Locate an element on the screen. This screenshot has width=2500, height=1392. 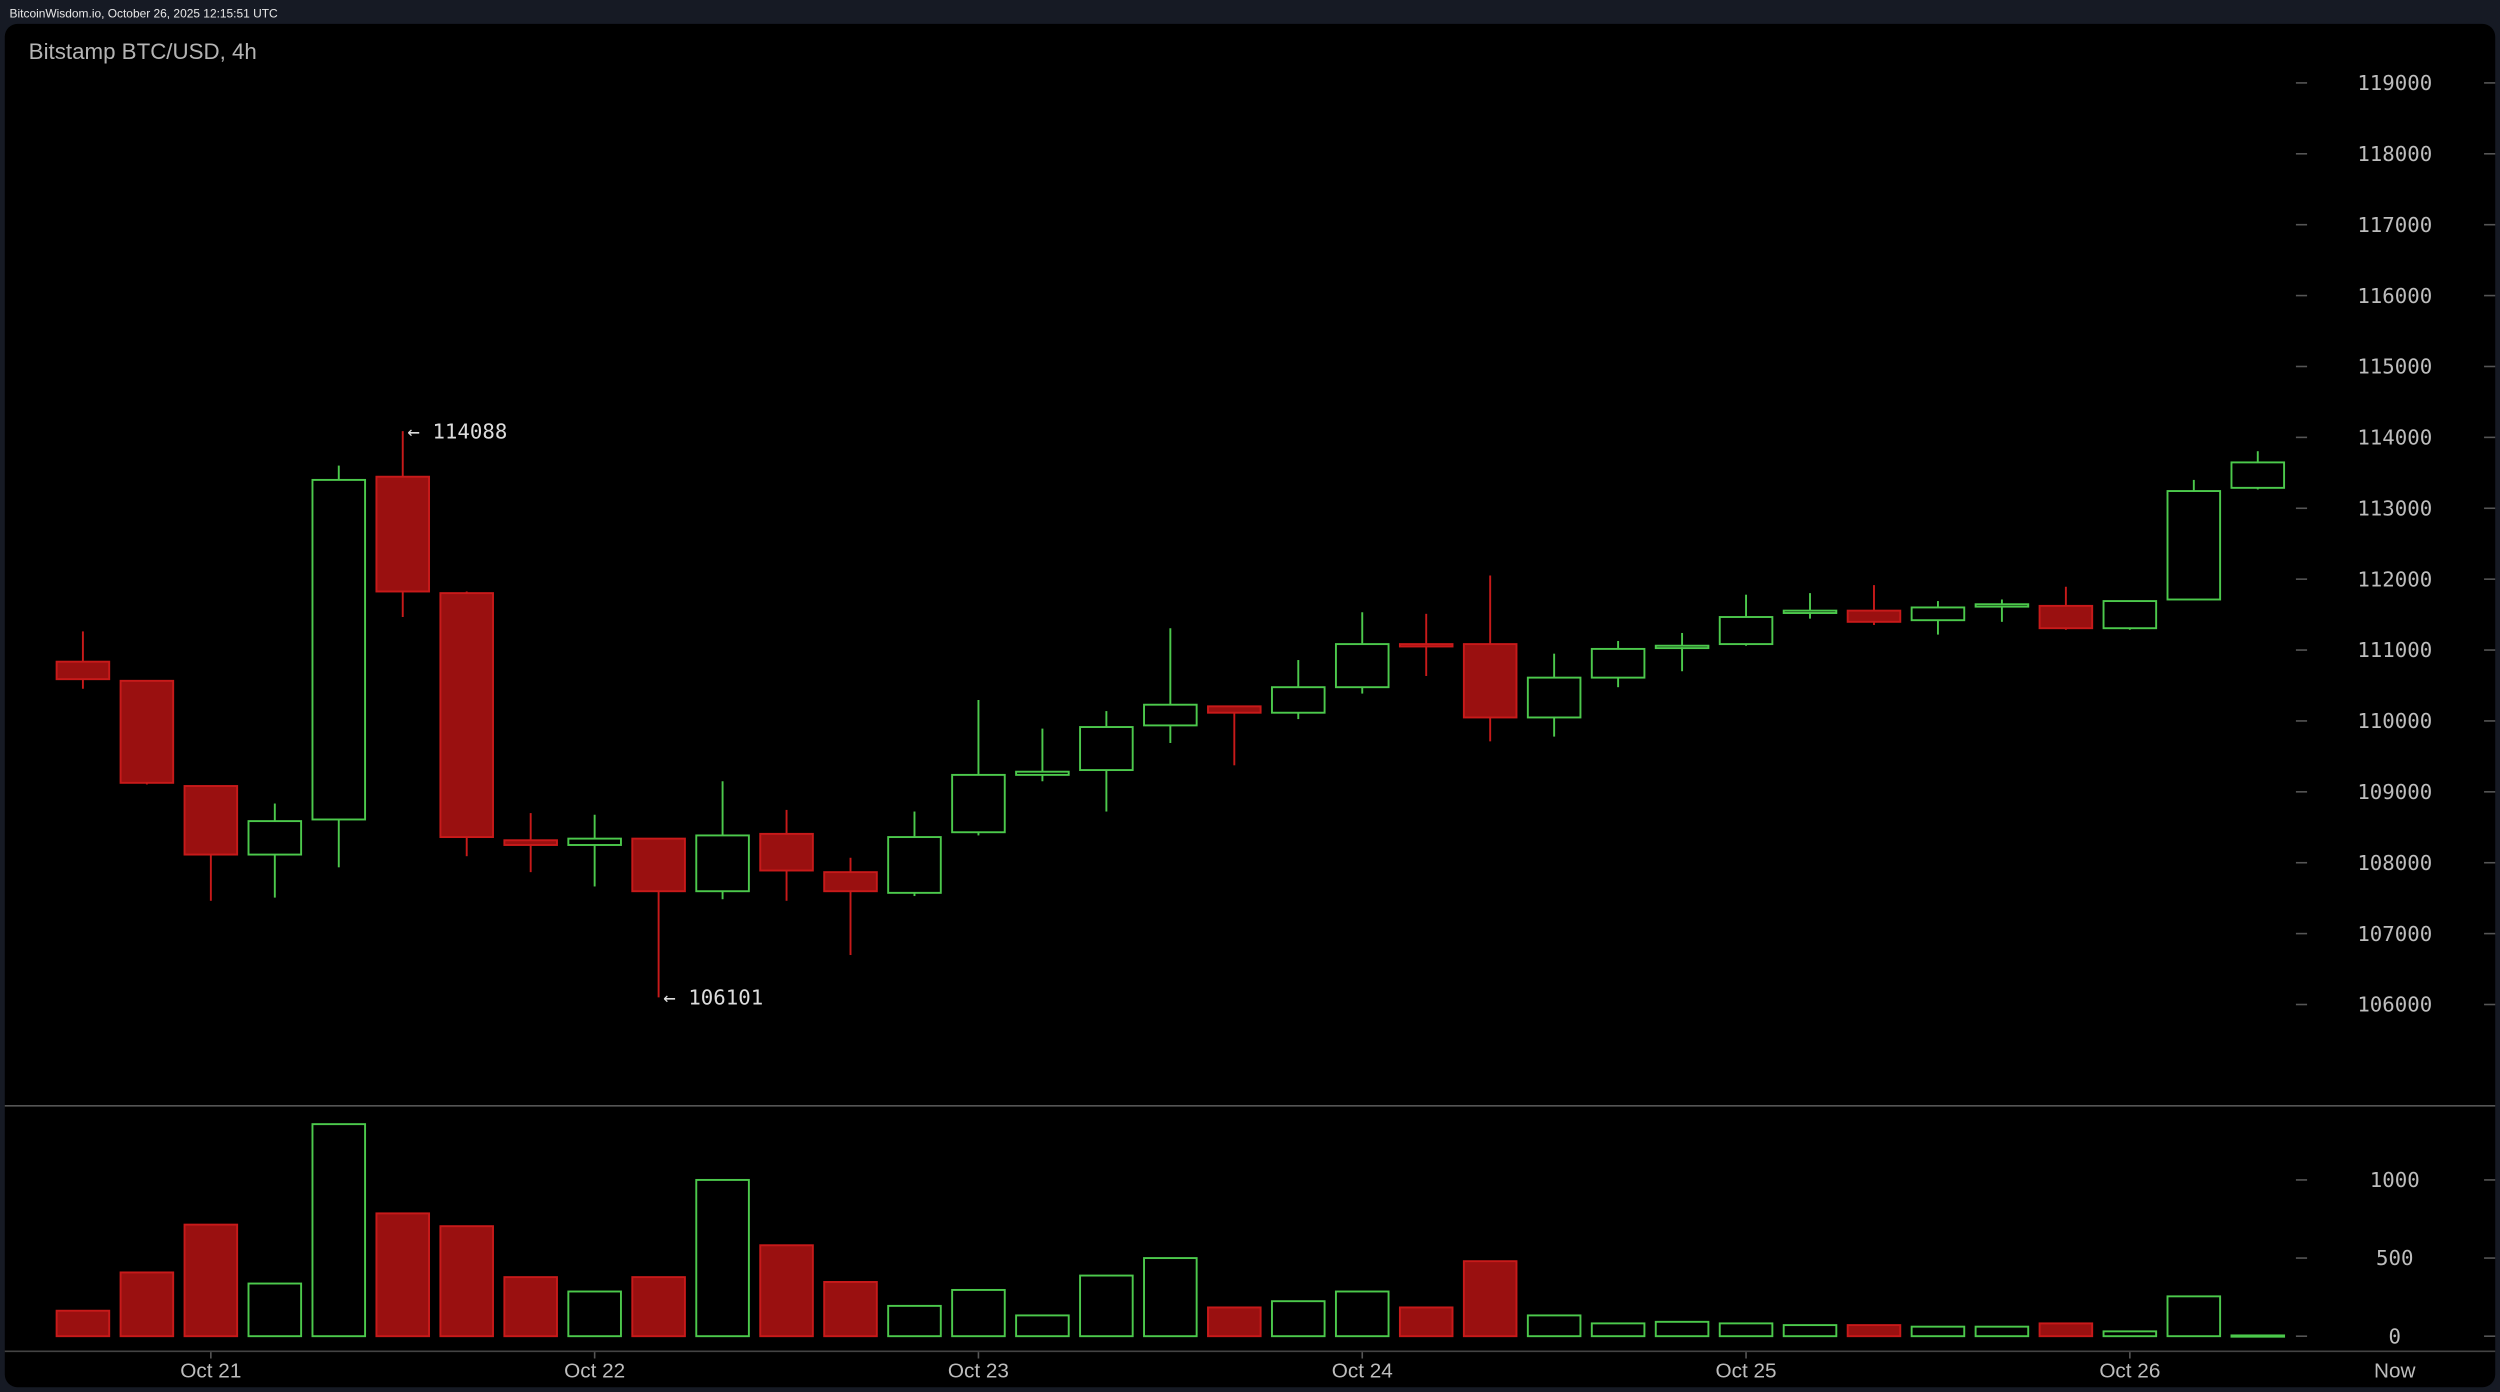
chart-title: Bitstamp BTC/USD, 4h is located at coordinates (143, 51).